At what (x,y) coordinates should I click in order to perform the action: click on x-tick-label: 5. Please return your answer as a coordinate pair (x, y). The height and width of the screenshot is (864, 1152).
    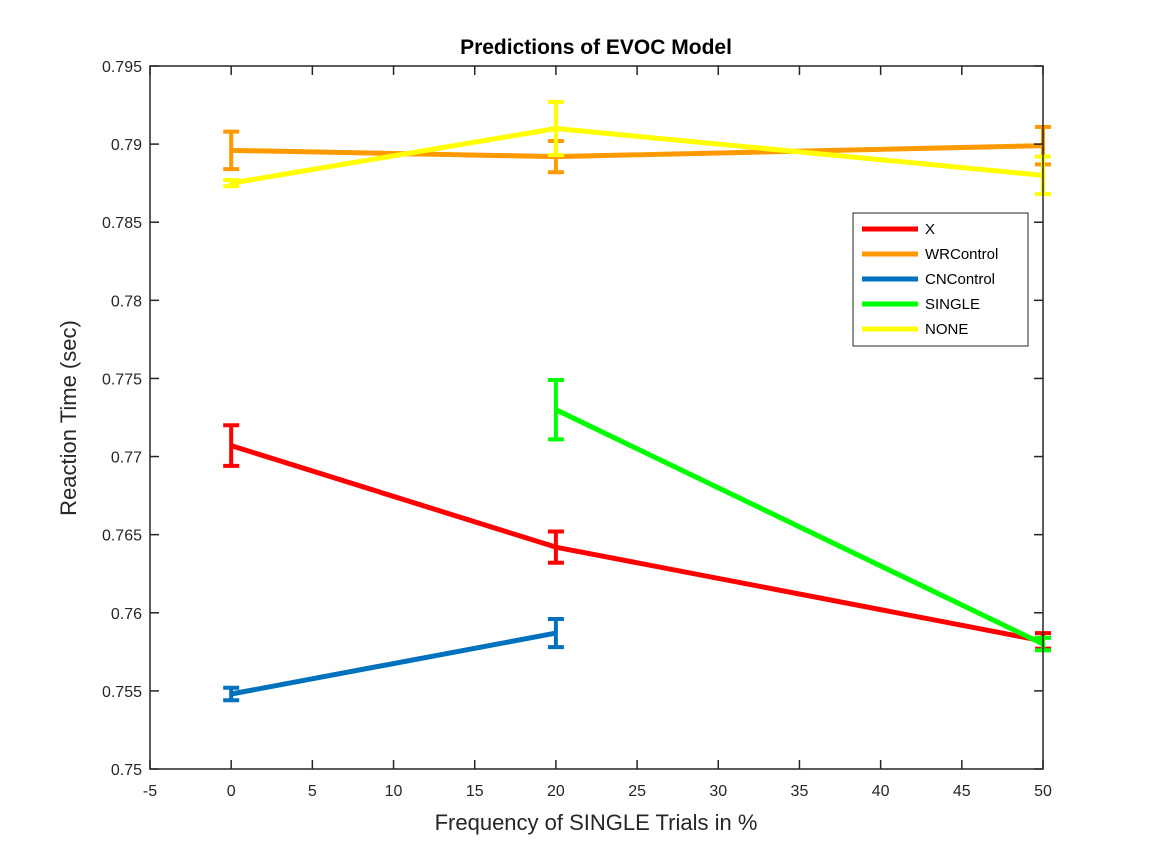
    Looking at the image, I should click on (312, 791).